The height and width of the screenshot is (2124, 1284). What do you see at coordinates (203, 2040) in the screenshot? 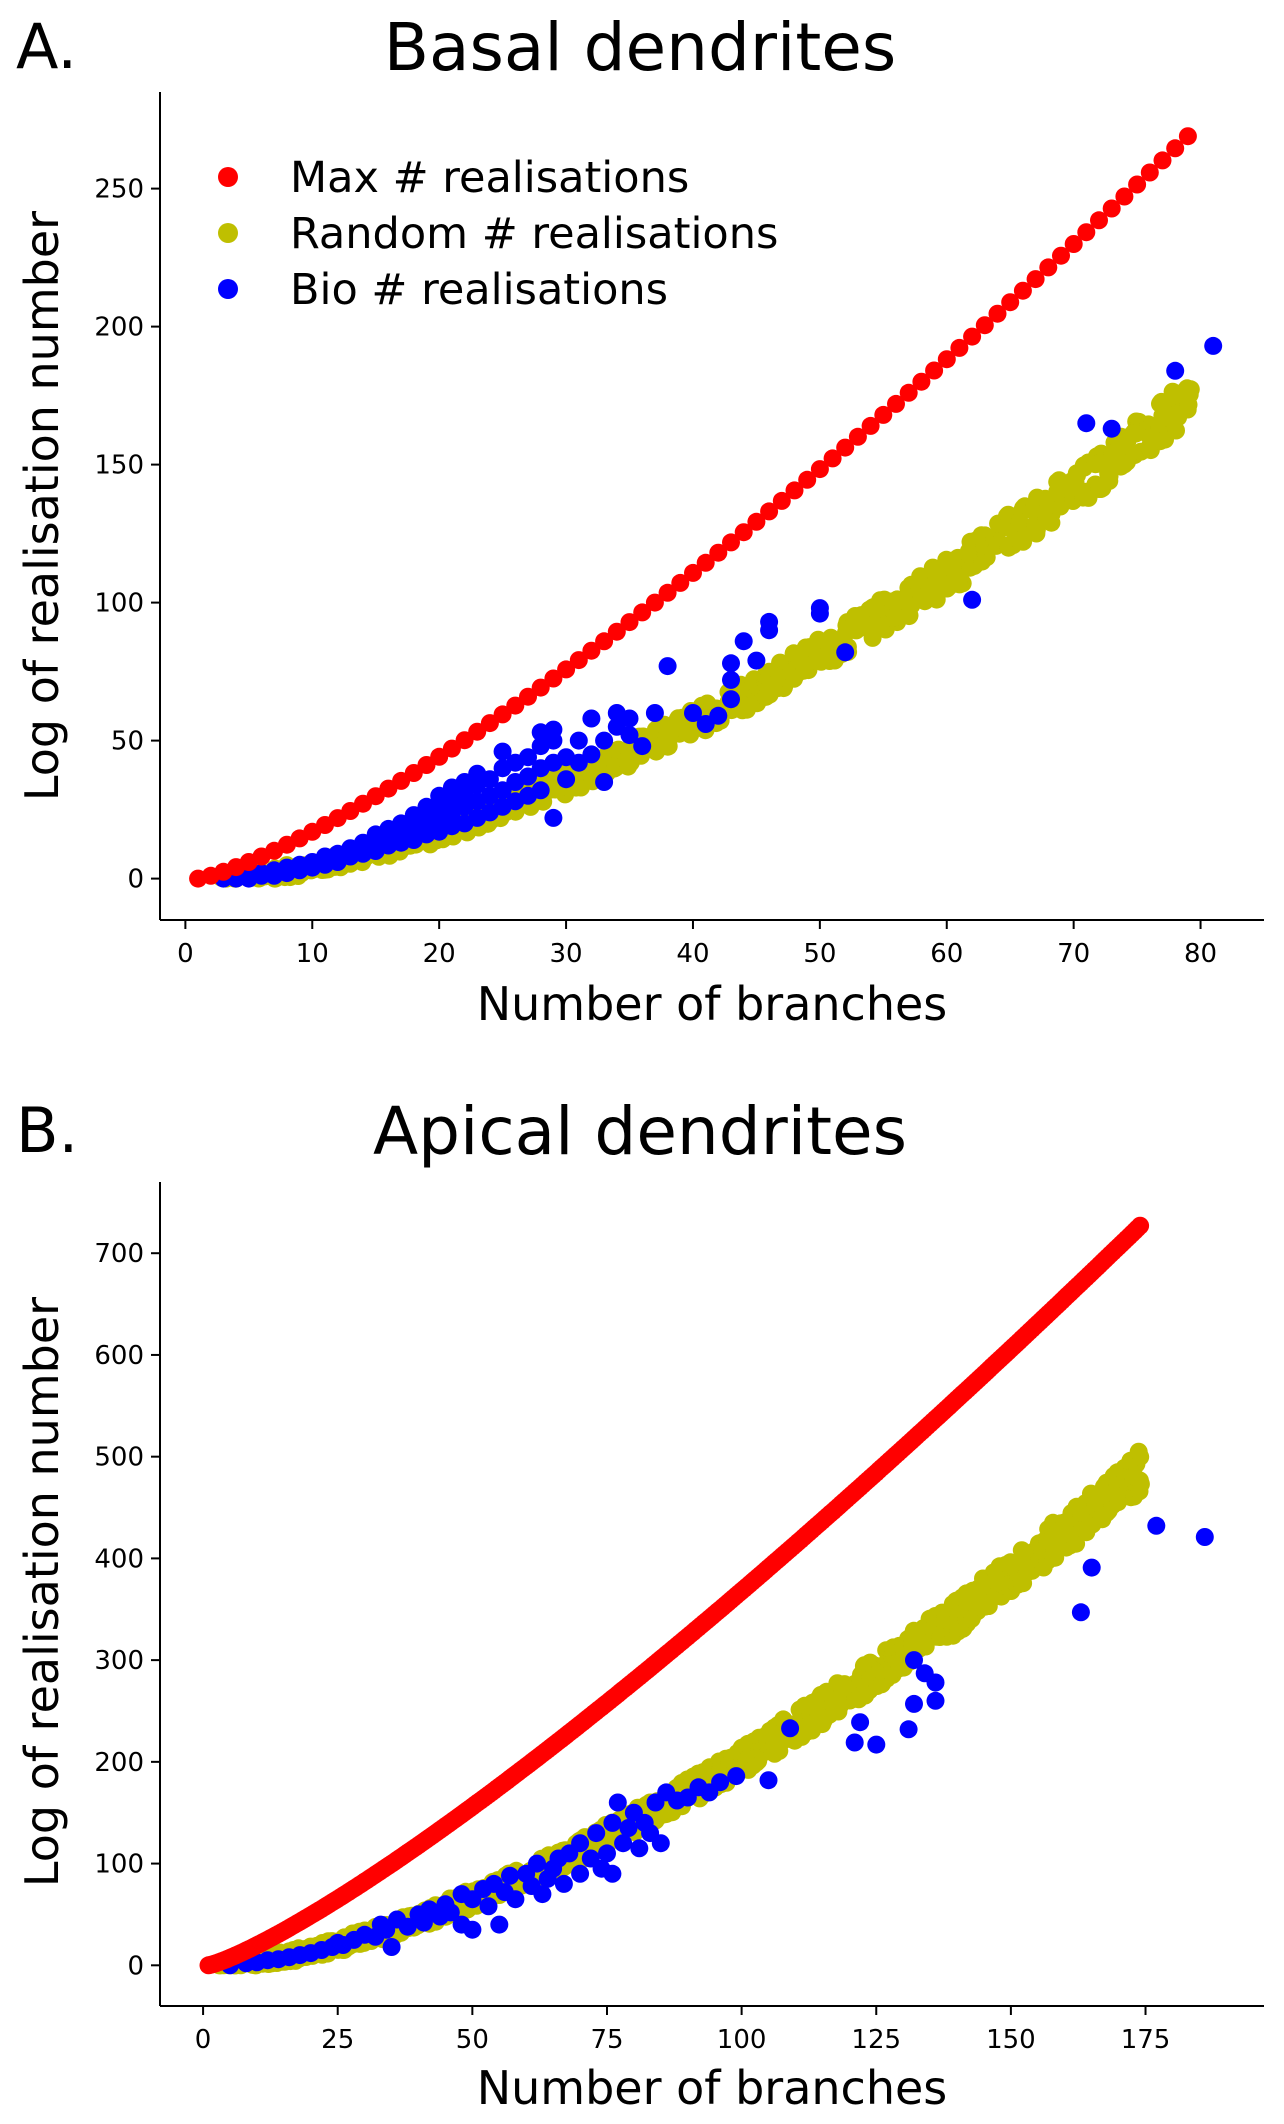
I see `x-tick-label: 0` at bounding box center [203, 2040].